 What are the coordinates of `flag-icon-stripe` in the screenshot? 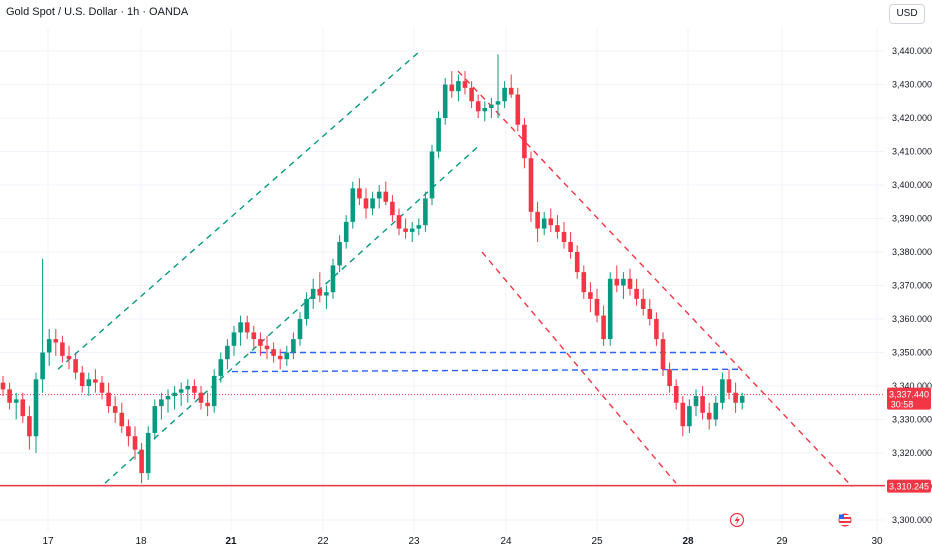 It's located at (845, 516).